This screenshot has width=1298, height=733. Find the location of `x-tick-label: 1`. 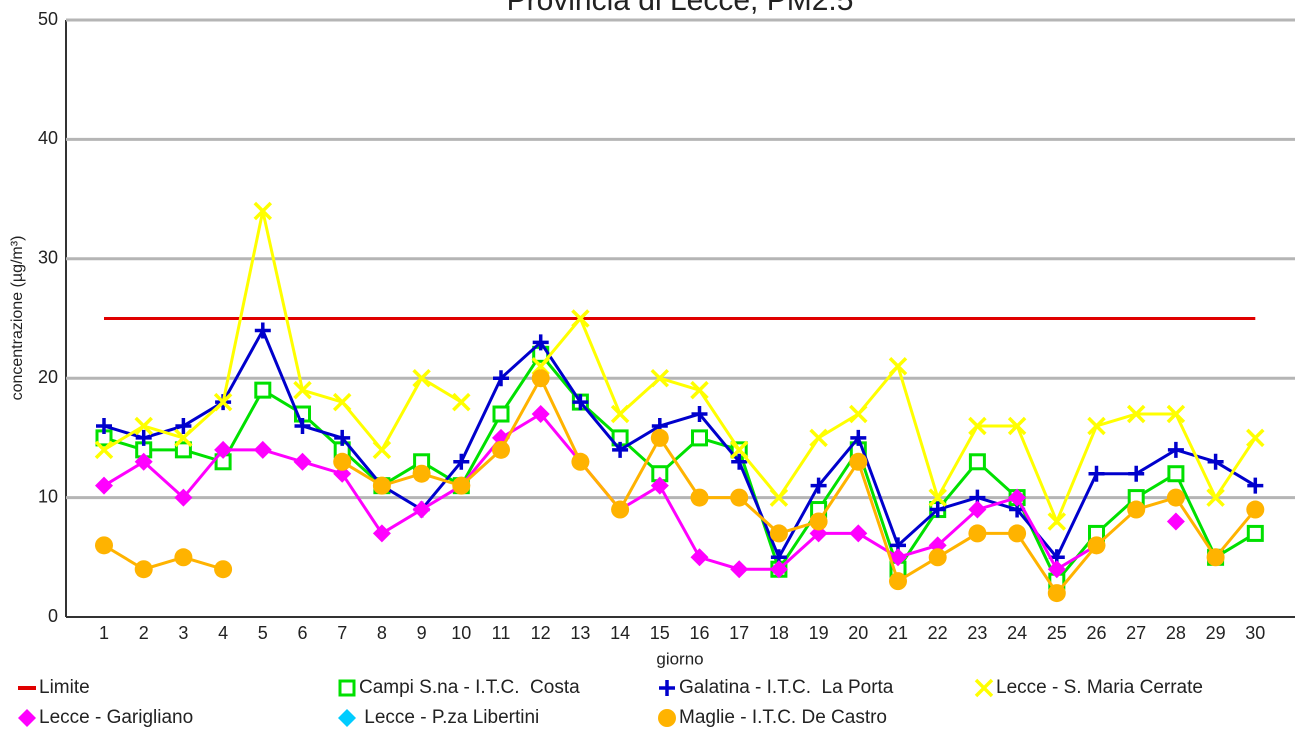

x-tick-label: 1 is located at coordinates (104, 633).